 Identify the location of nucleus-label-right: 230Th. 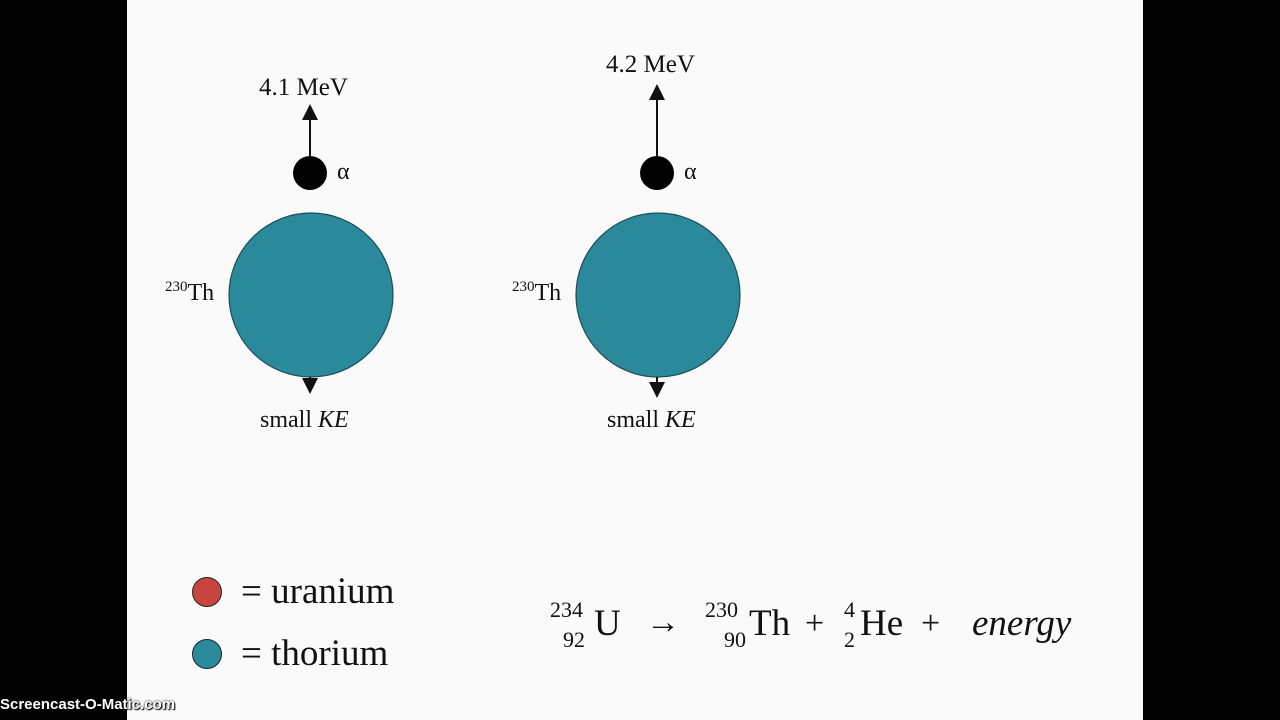
(537, 292).